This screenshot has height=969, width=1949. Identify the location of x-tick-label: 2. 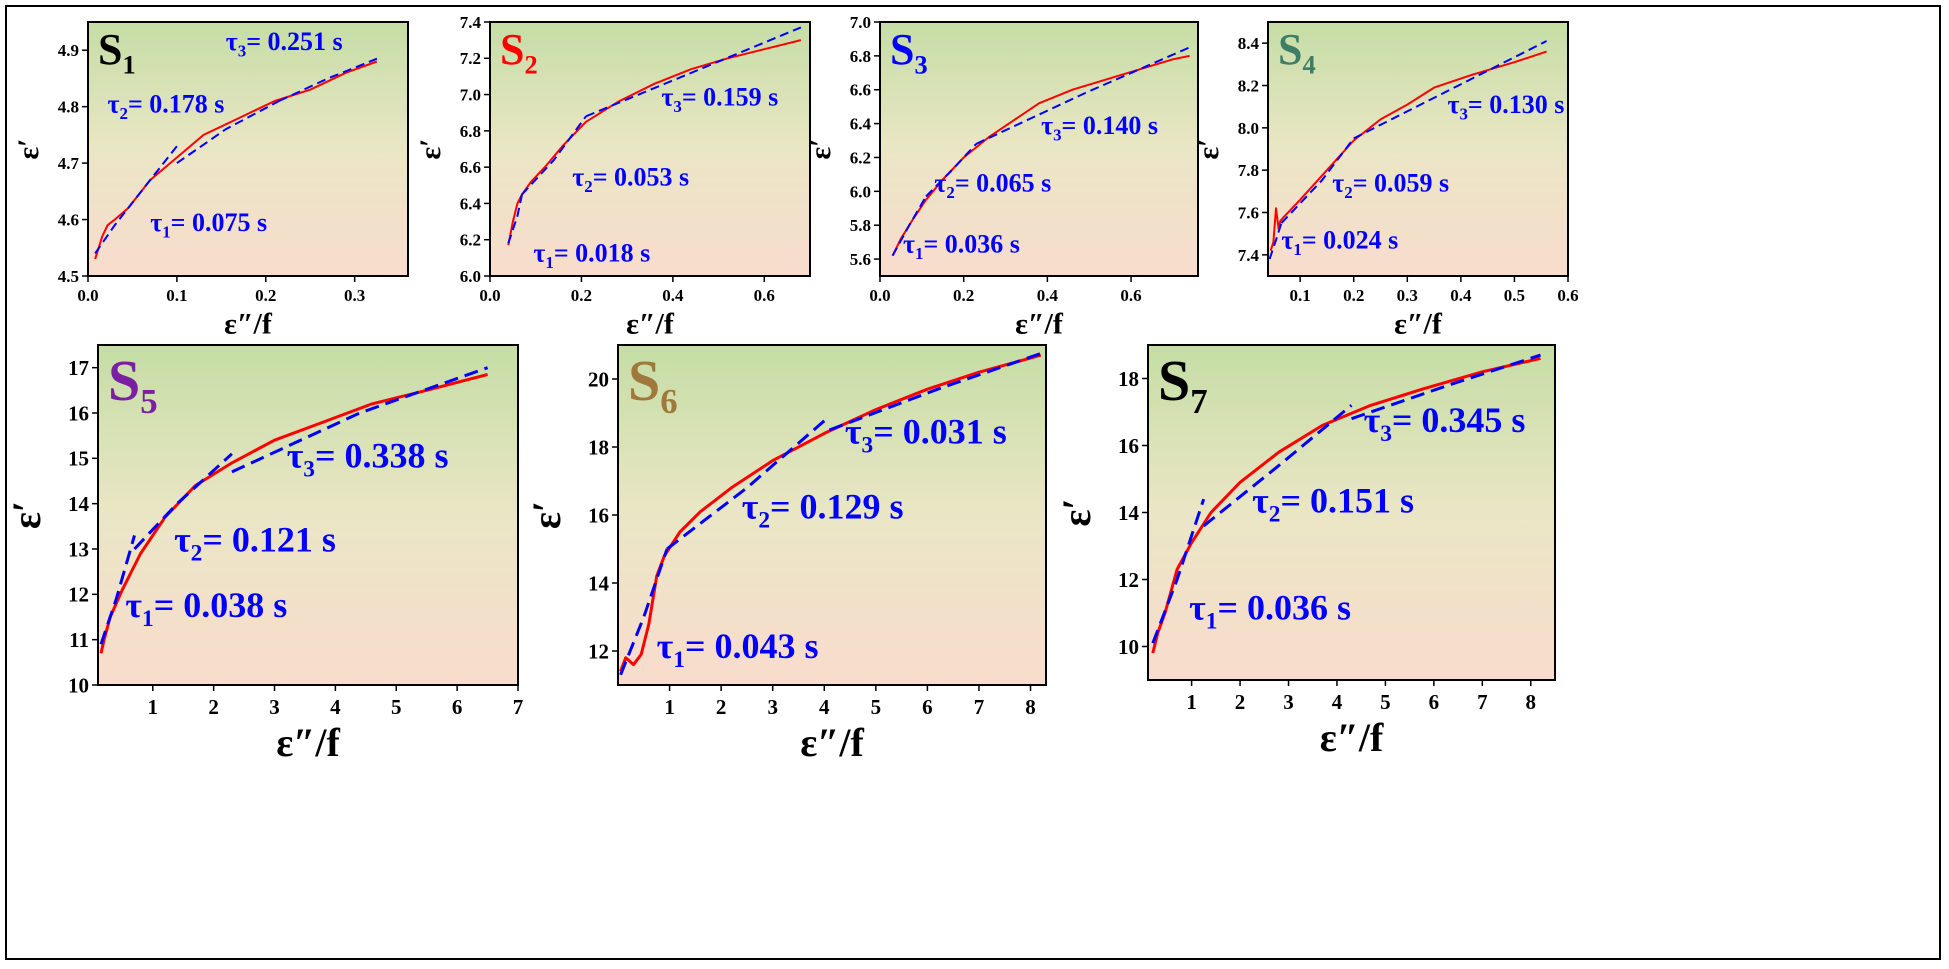
(213, 707).